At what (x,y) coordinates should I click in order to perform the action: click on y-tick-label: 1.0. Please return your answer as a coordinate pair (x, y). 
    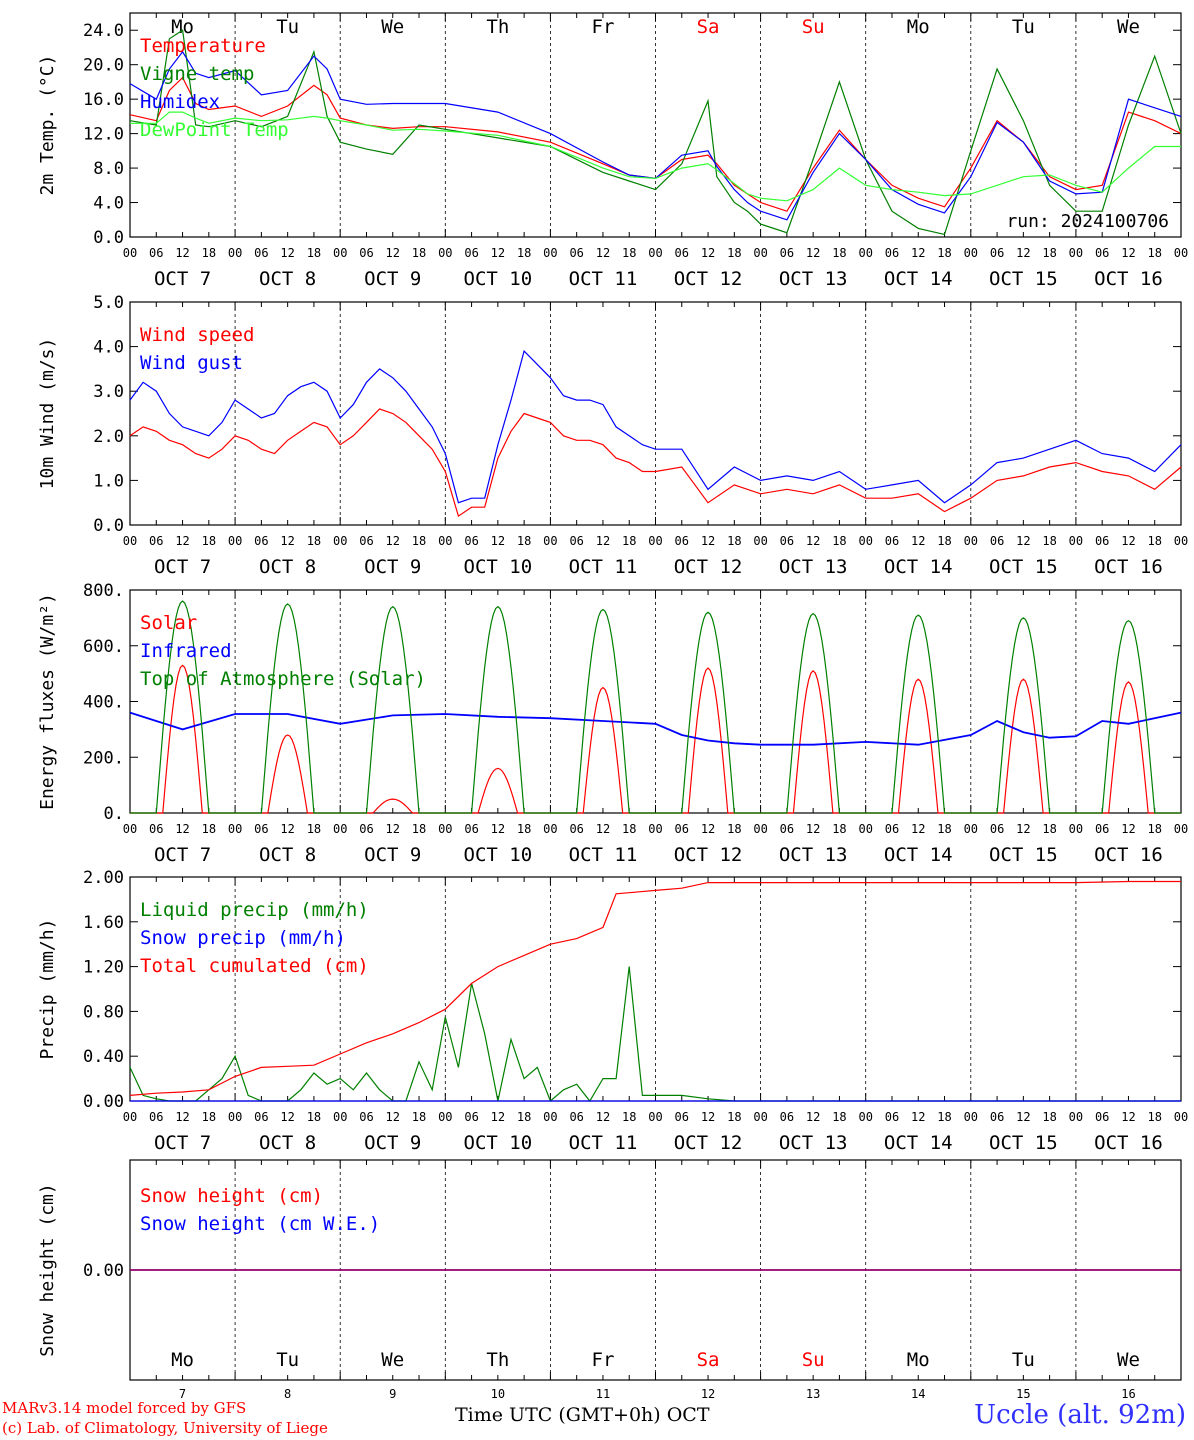
    Looking at the image, I should click on (108, 481).